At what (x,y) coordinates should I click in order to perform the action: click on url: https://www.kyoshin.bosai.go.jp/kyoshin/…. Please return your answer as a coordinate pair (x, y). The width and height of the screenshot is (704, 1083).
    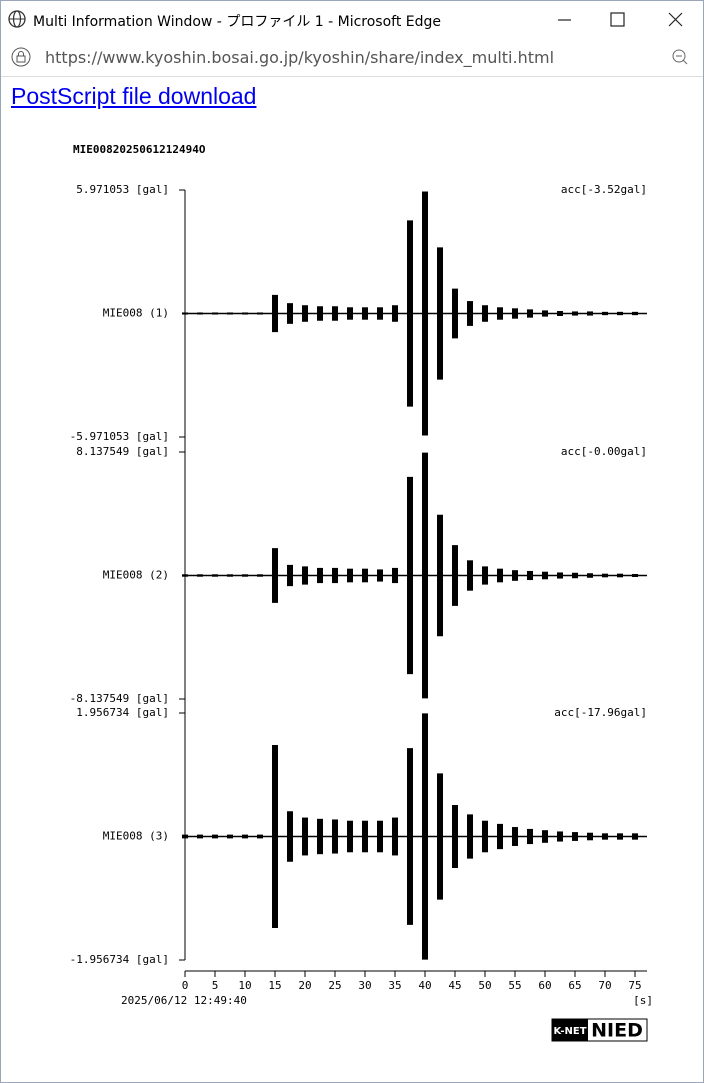
    Looking at the image, I should click on (300, 57).